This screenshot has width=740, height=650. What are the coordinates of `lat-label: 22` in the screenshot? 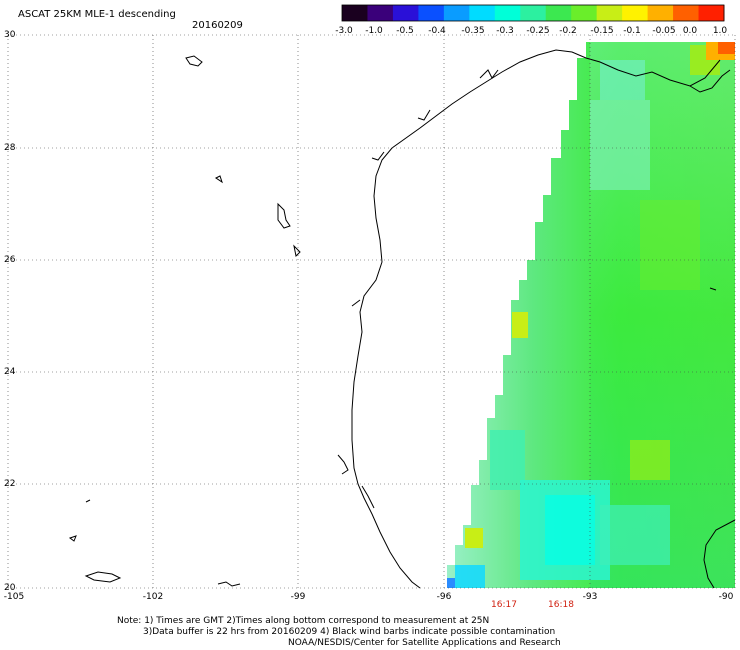 It's located at (10, 484).